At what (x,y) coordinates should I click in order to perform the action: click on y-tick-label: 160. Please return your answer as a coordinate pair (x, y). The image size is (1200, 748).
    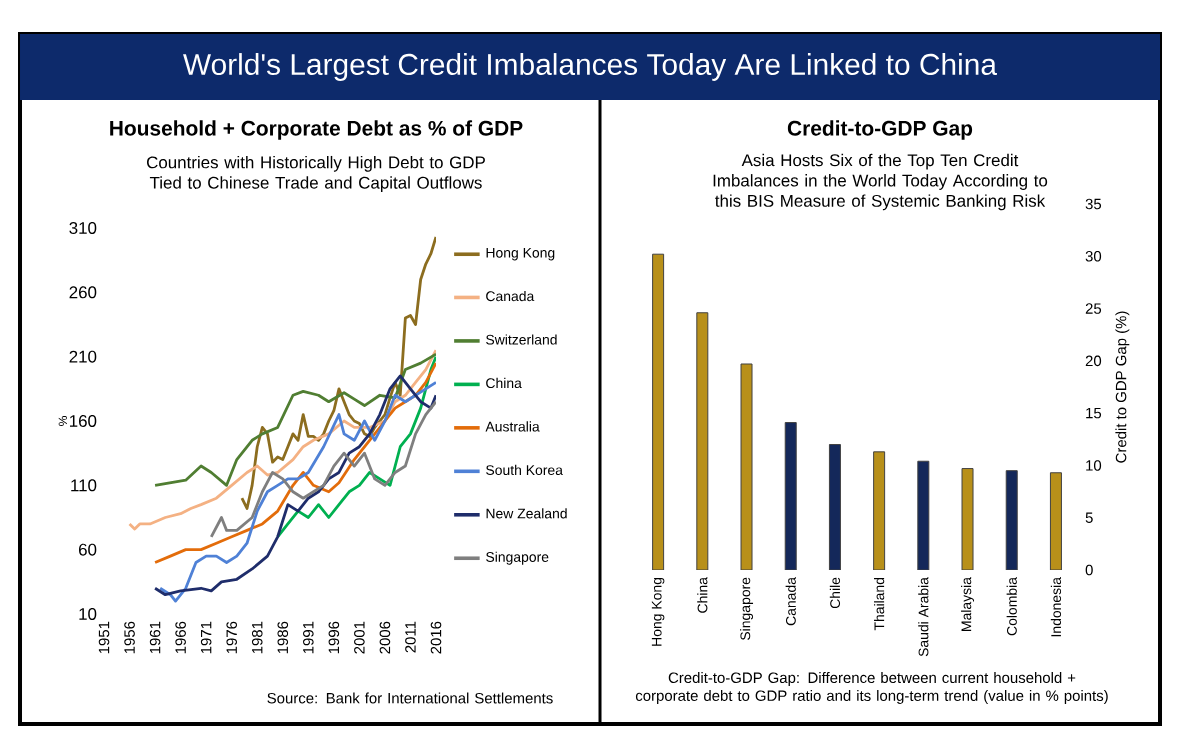
    Looking at the image, I should click on (83, 421).